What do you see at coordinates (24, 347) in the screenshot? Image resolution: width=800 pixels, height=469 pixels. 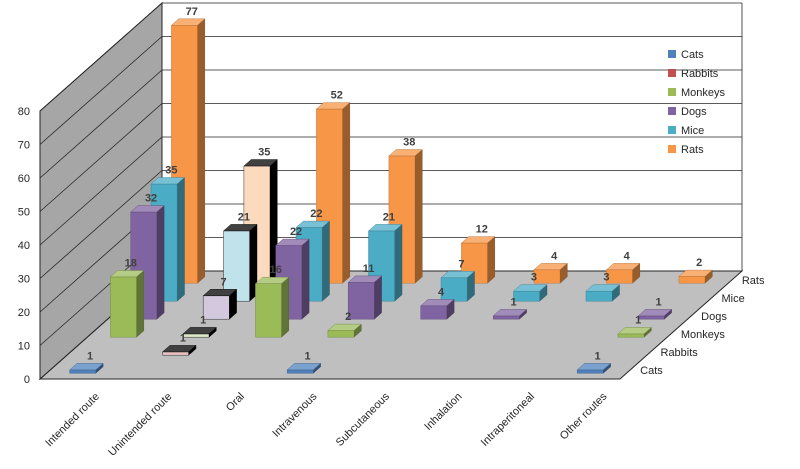 I see `y-tick-label: 10` at bounding box center [24, 347].